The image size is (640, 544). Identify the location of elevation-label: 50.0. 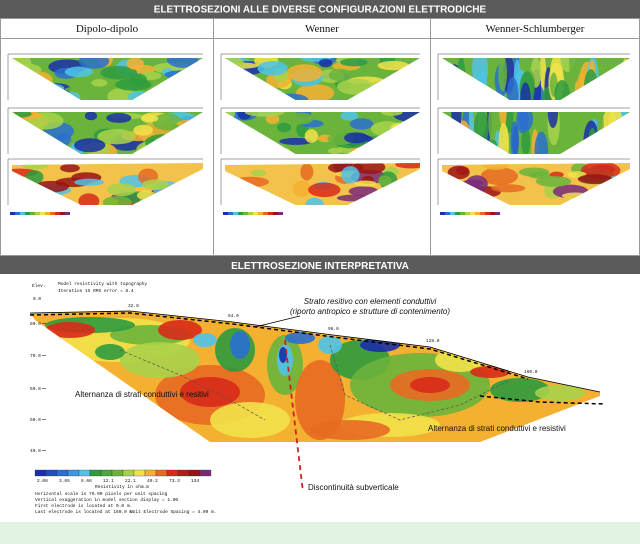
(35, 420).